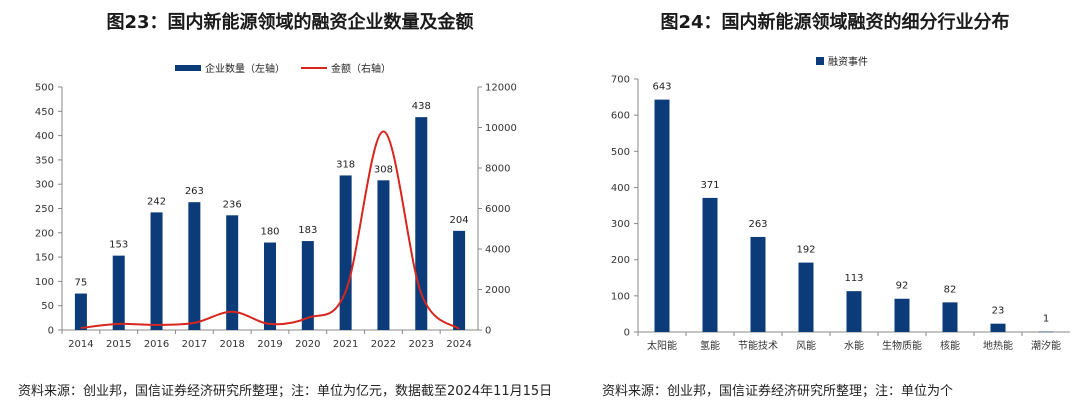 This screenshot has height=406, width=1080. Describe the element at coordinates (620, 296) in the screenshot. I see `y-tick-label: 100` at that location.